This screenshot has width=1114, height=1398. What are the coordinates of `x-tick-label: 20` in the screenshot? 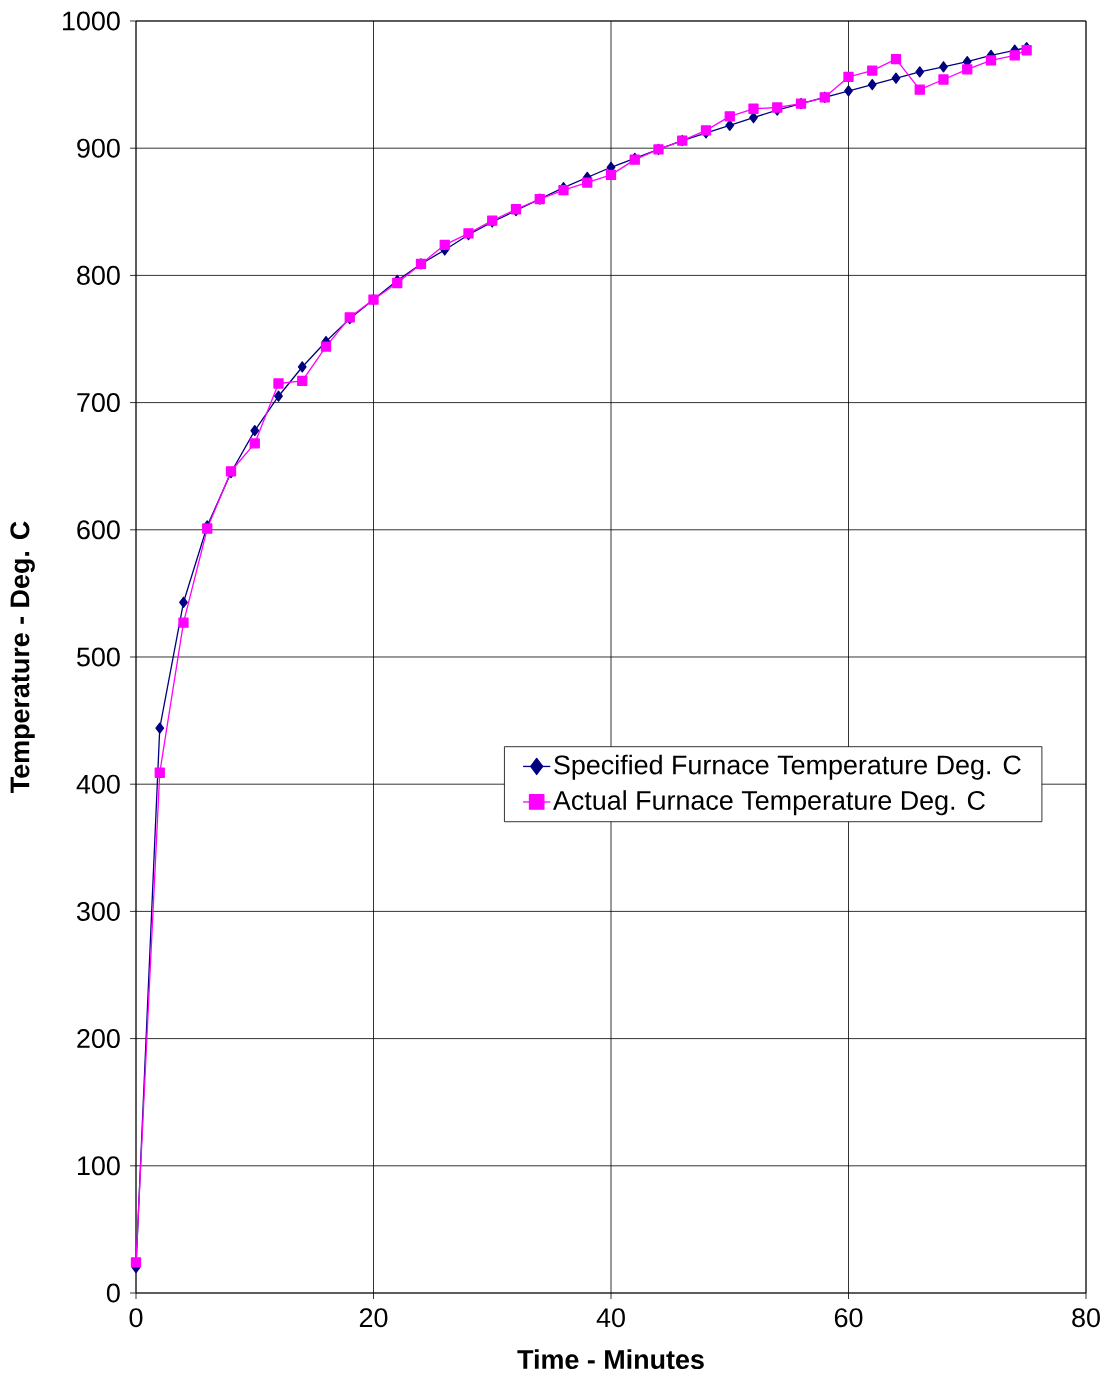 It's located at (373, 1318).